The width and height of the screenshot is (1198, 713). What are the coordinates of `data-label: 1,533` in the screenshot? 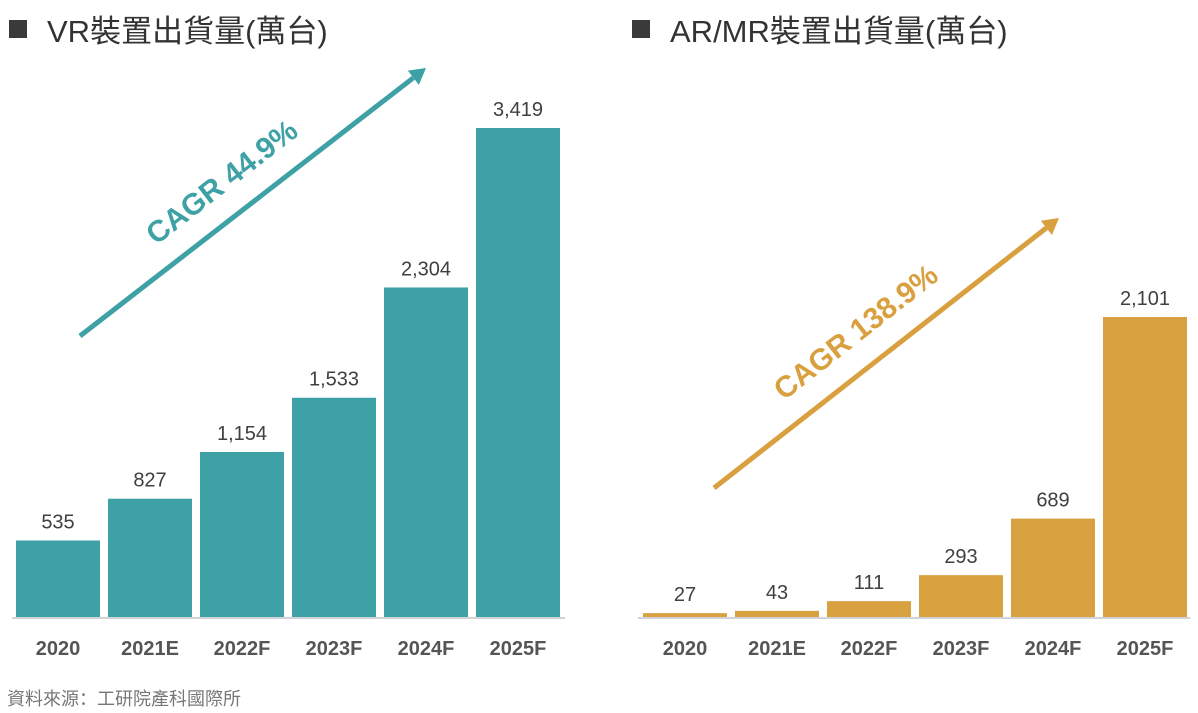 It's located at (334, 380).